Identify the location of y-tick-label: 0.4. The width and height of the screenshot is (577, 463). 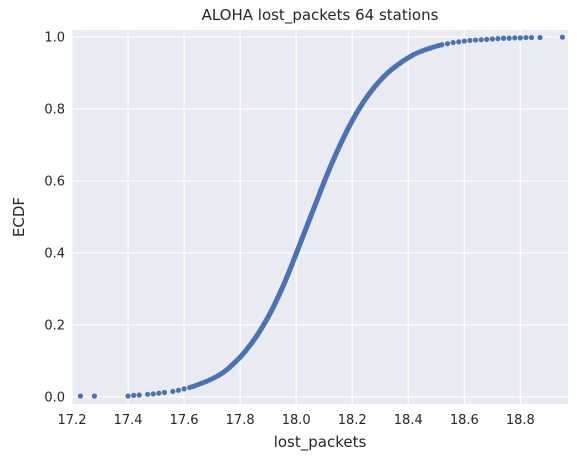
(54, 253).